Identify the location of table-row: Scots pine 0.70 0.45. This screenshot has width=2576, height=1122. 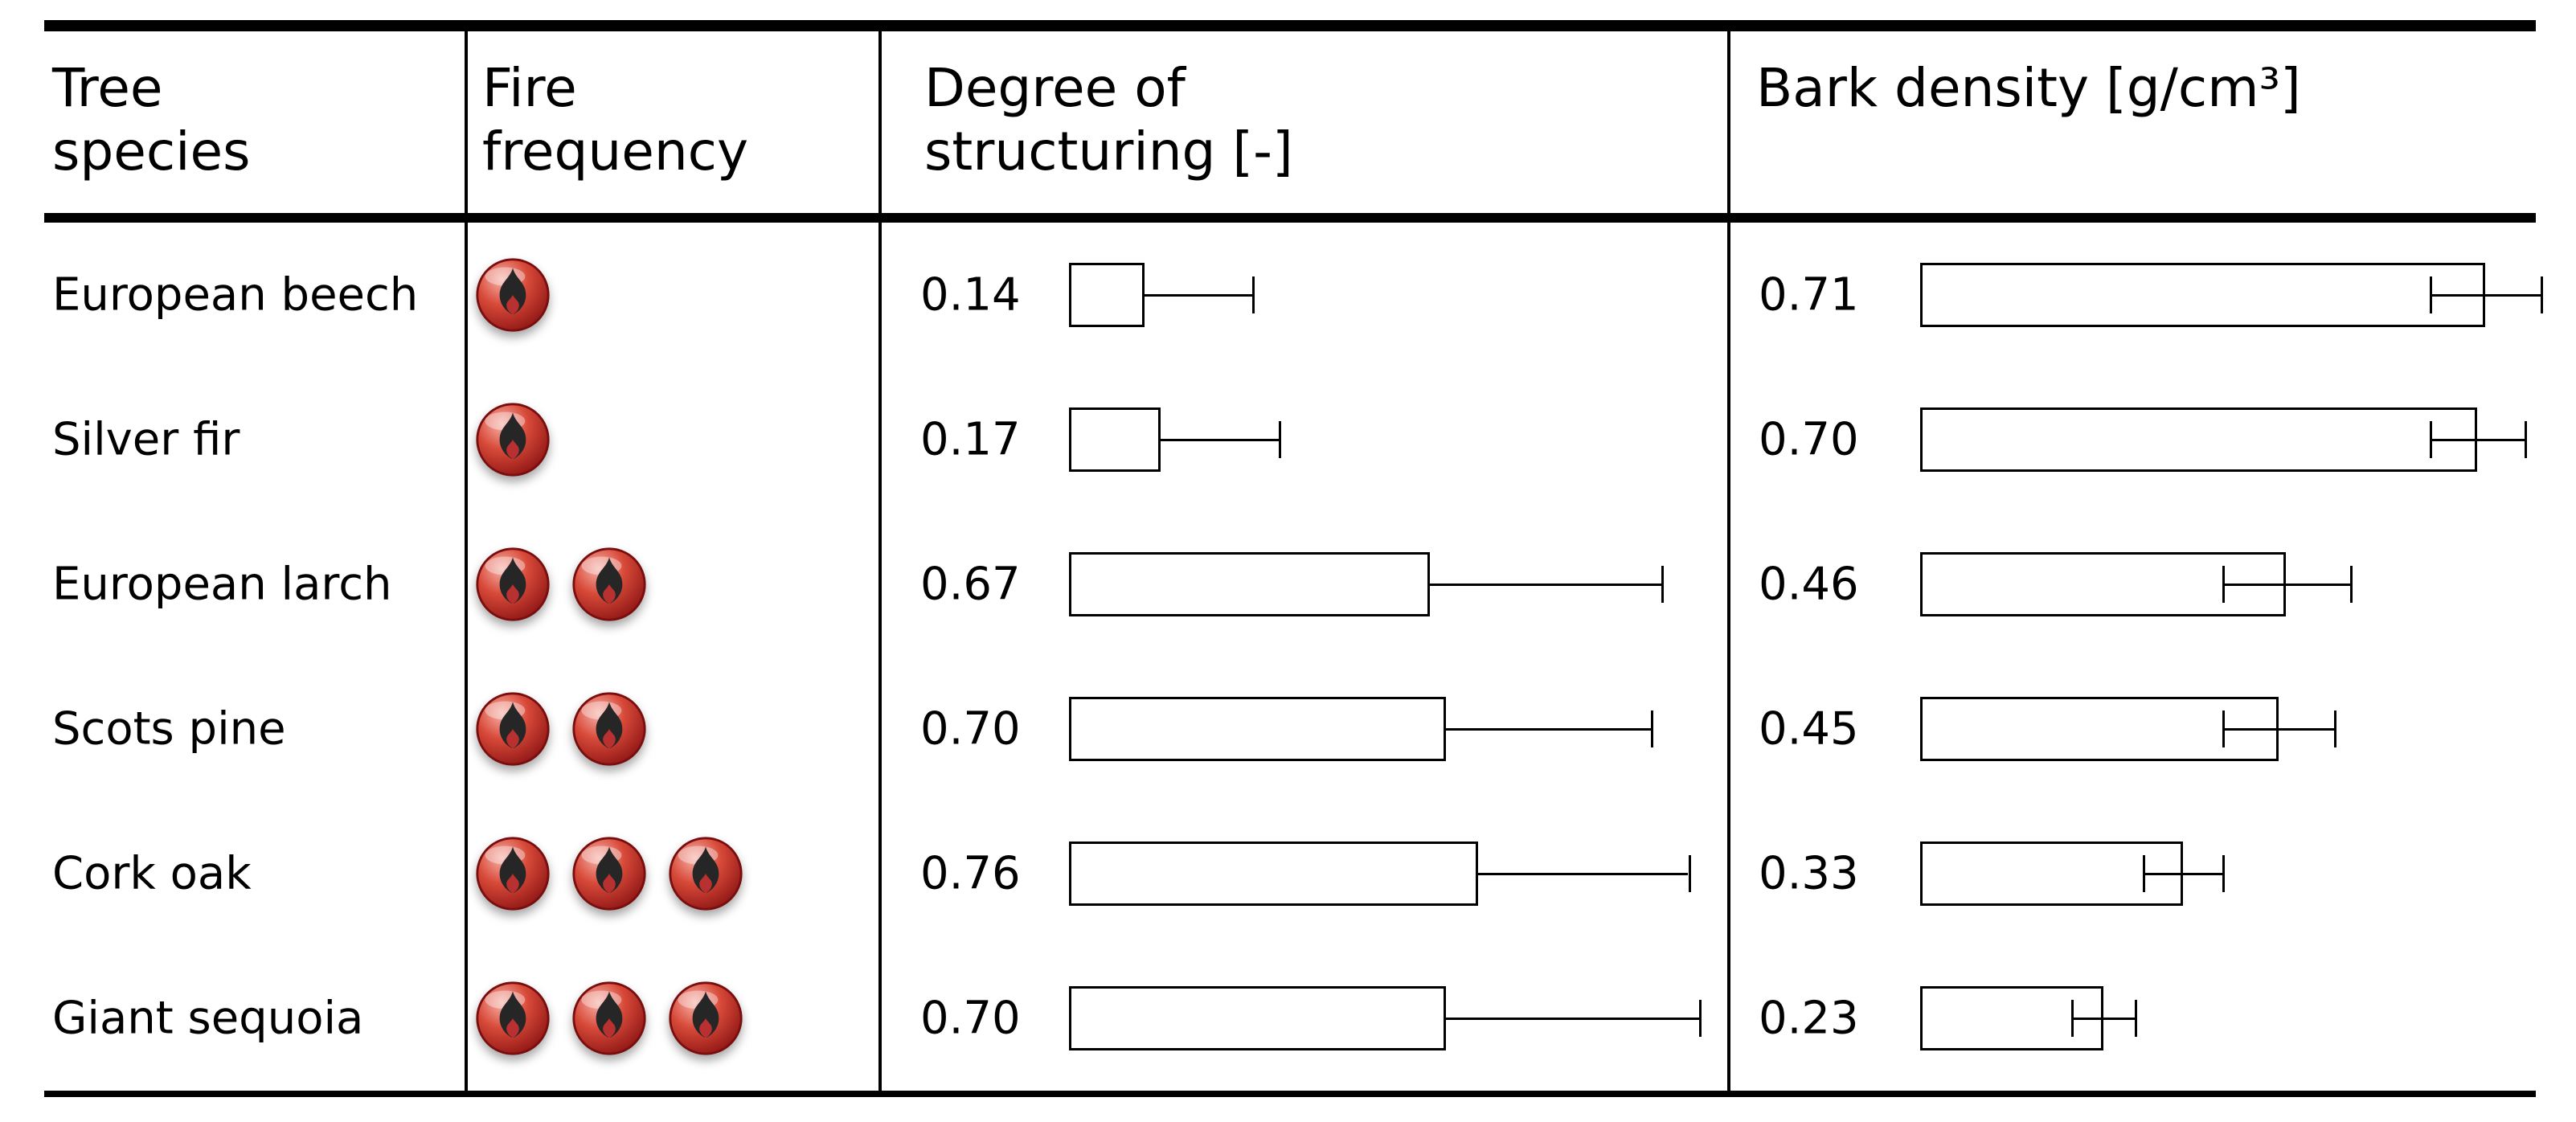
(1290, 729).